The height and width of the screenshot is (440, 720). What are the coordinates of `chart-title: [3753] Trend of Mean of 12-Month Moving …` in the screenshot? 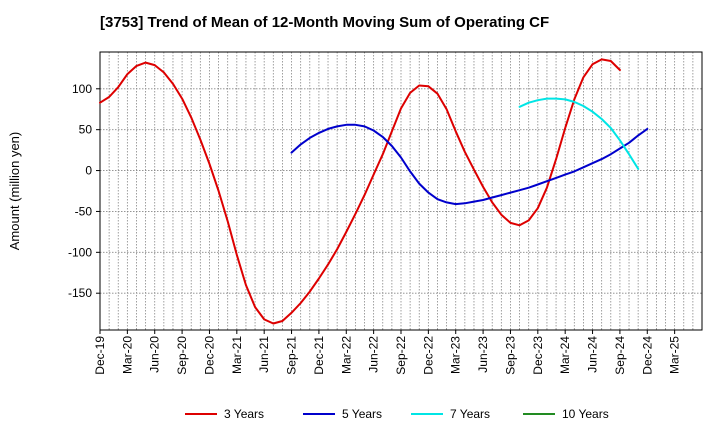 It's located at (324, 22).